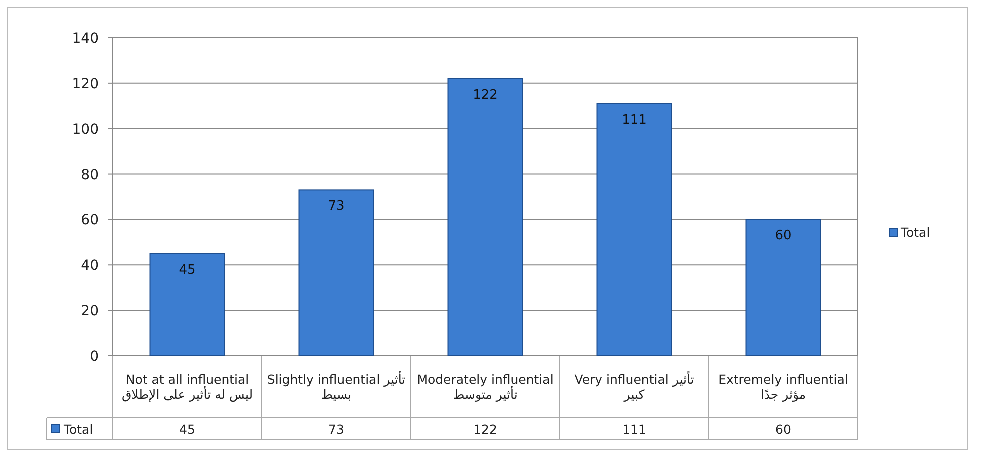 This screenshot has height=460, width=983. What do you see at coordinates (635, 387) in the screenshot?
I see `x-tick-label: Very influential تأثیر کبیر` at bounding box center [635, 387].